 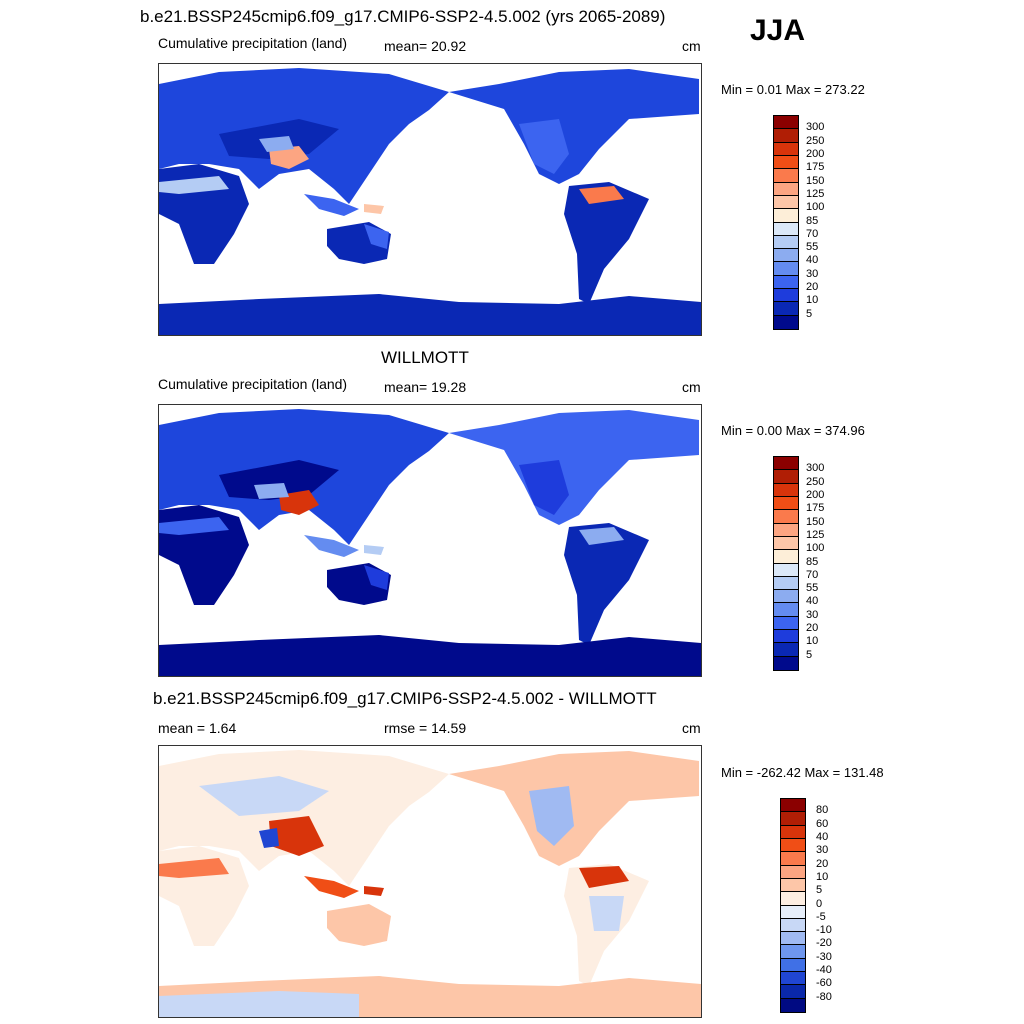 What do you see at coordinates (815, 167) in the screenshot?
I see `colorbar-label: 175` at bounding box center [815, 167].